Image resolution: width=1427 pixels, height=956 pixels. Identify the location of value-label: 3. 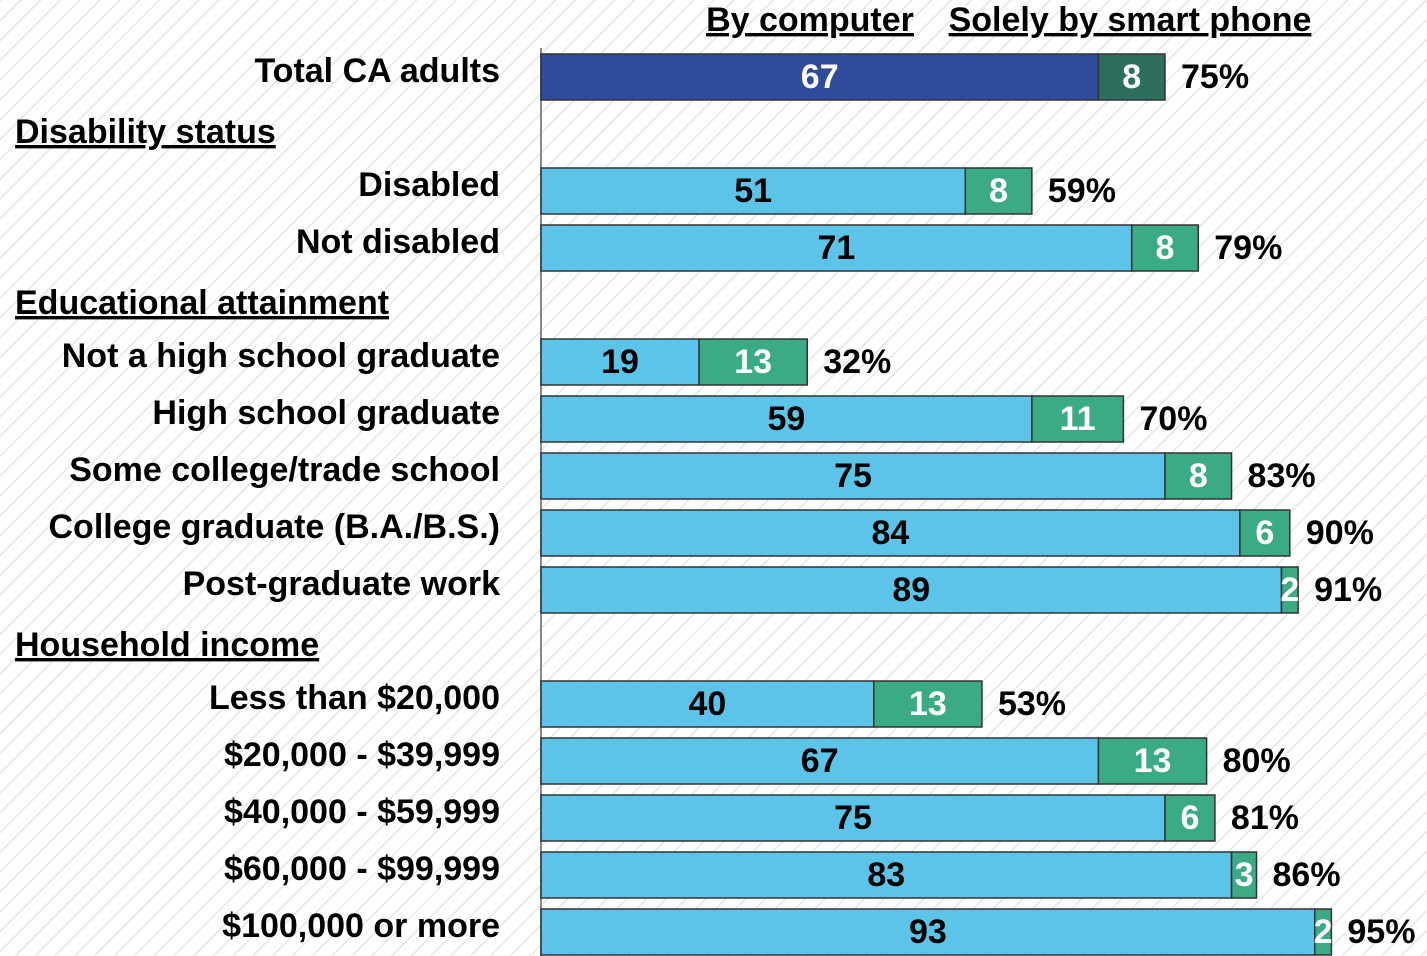
(1244, 875).